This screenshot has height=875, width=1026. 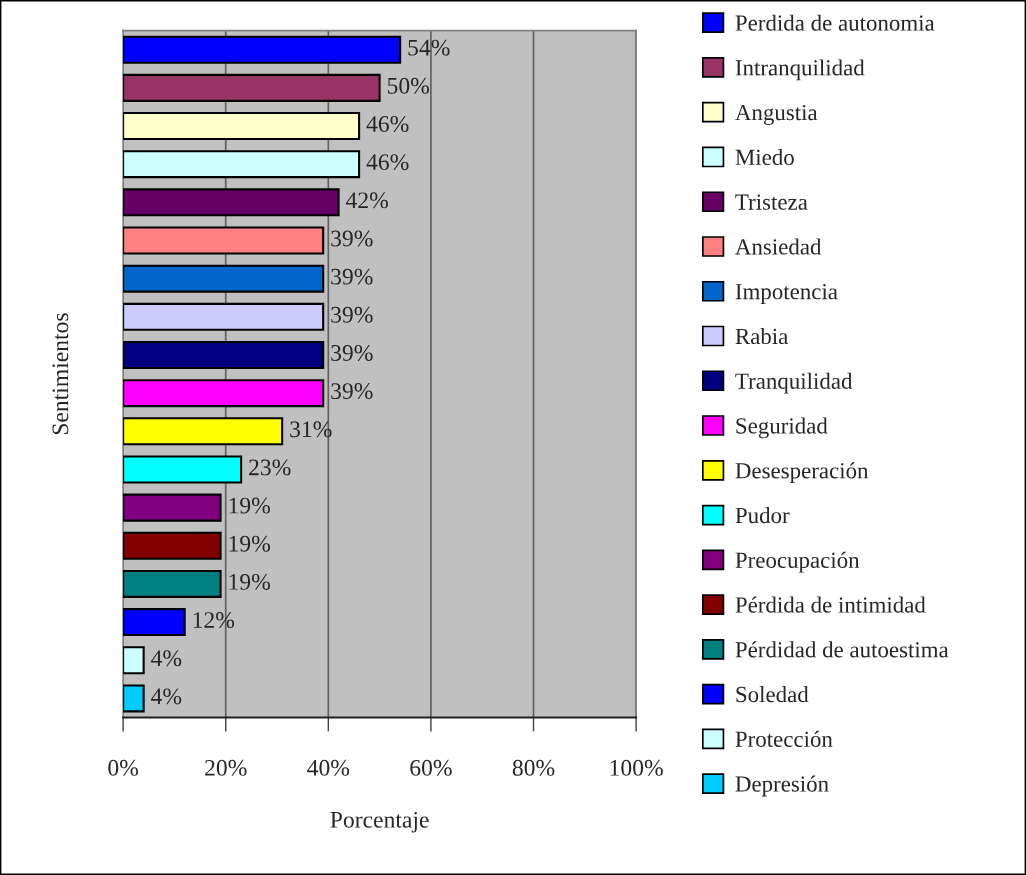 I want to click on legend-label: Seguridad, so click(x=782, y=428).